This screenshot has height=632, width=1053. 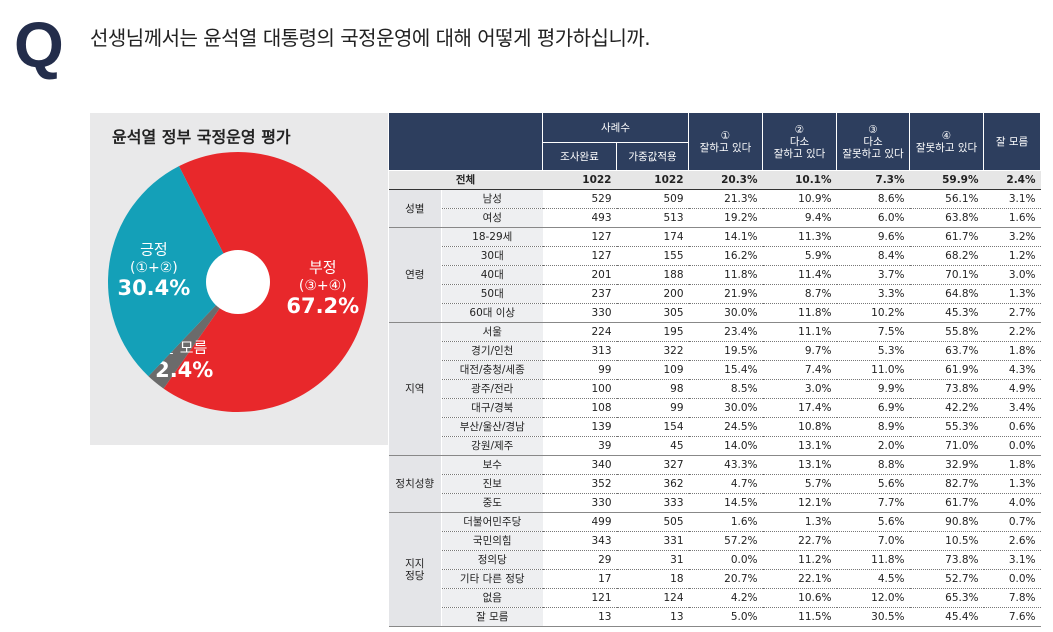 What do you see at coordinates (1012, 465) in the screenshot?
I see `table-cell: 1.8%` at bounding box center [1012, 465].